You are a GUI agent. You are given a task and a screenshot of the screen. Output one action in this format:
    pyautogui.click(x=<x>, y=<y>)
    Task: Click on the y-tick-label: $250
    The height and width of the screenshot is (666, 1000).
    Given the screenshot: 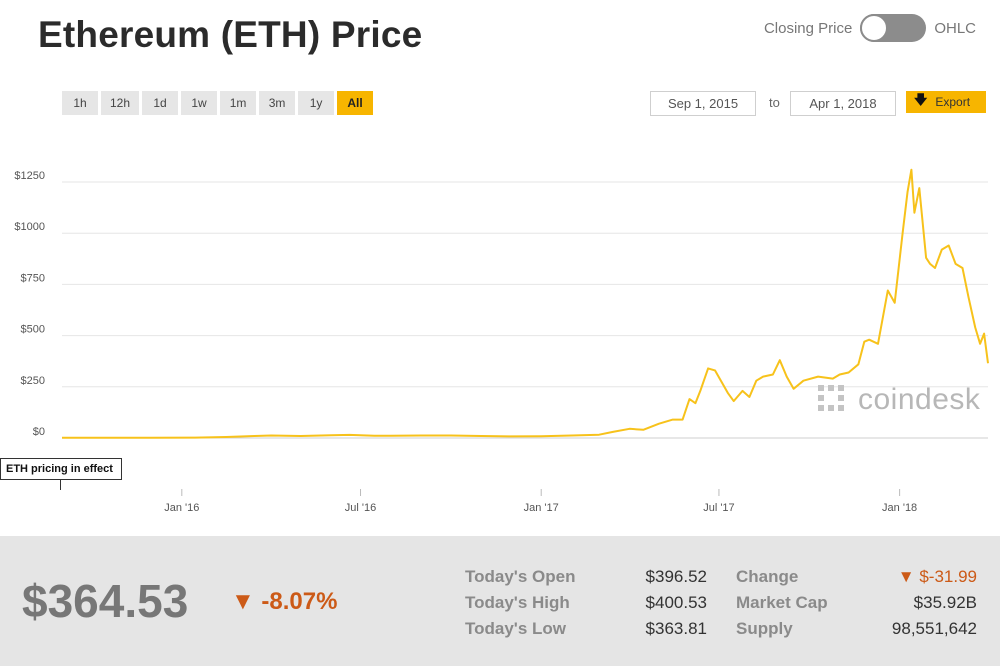 What is the action you would take?
    pyautogui.click(x=33, y=381)
    